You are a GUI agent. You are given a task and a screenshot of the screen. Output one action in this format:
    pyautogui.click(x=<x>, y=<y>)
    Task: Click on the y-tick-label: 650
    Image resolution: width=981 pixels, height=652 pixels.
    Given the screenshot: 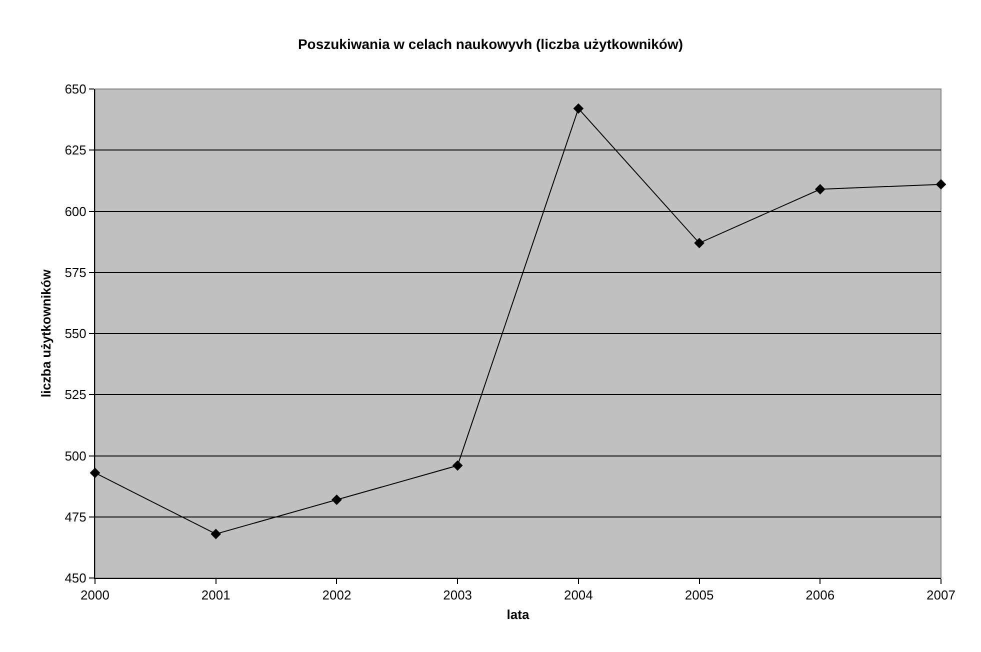 What is the action you would take?
    pyautogui.click(x=75, y=89)
    